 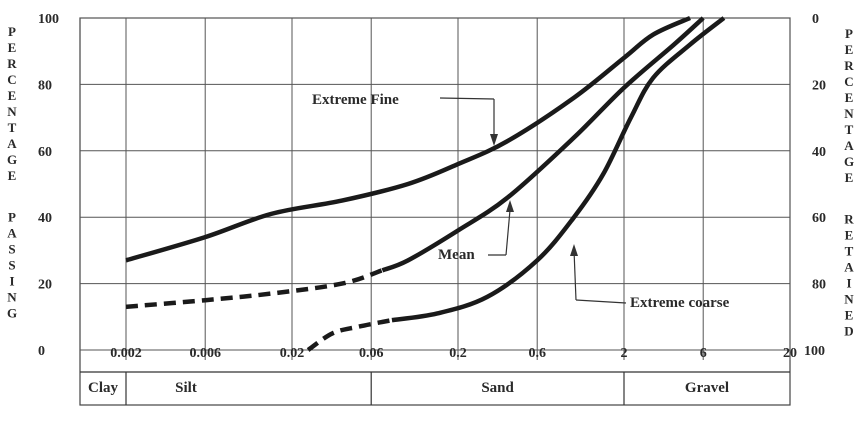 I want to click on x-tick-labels: 0.002 0.006 0.02 0.06 0.2 0.6 2 6 20, so click(x=453, y=353).